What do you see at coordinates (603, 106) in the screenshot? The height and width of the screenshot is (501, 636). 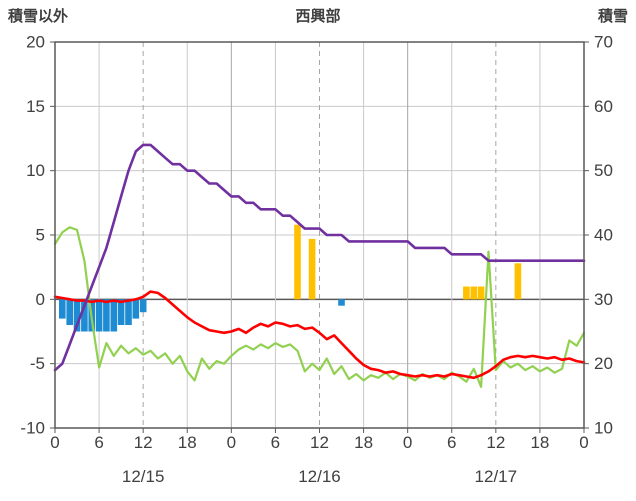 I see `right-tick-label: 60` at bounding box center [603, 106].